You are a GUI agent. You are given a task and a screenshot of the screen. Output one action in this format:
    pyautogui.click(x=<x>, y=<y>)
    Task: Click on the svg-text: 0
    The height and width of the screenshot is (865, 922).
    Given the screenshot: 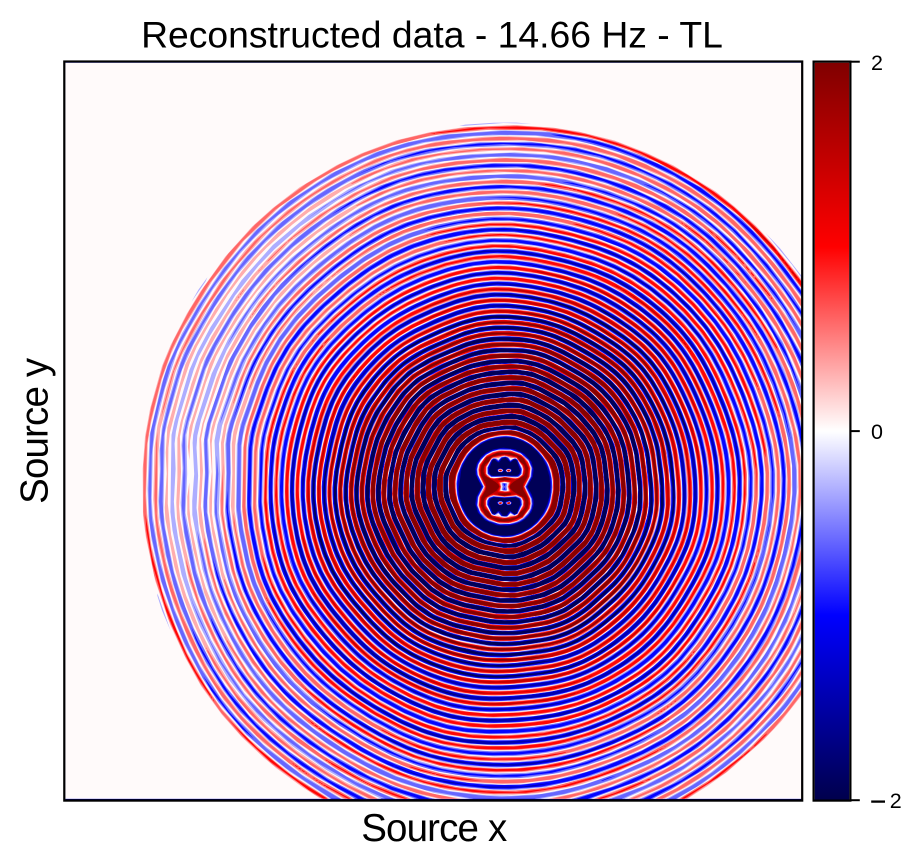 What is the action you would take?
    pyautogui.click(x=877, y=432)
    